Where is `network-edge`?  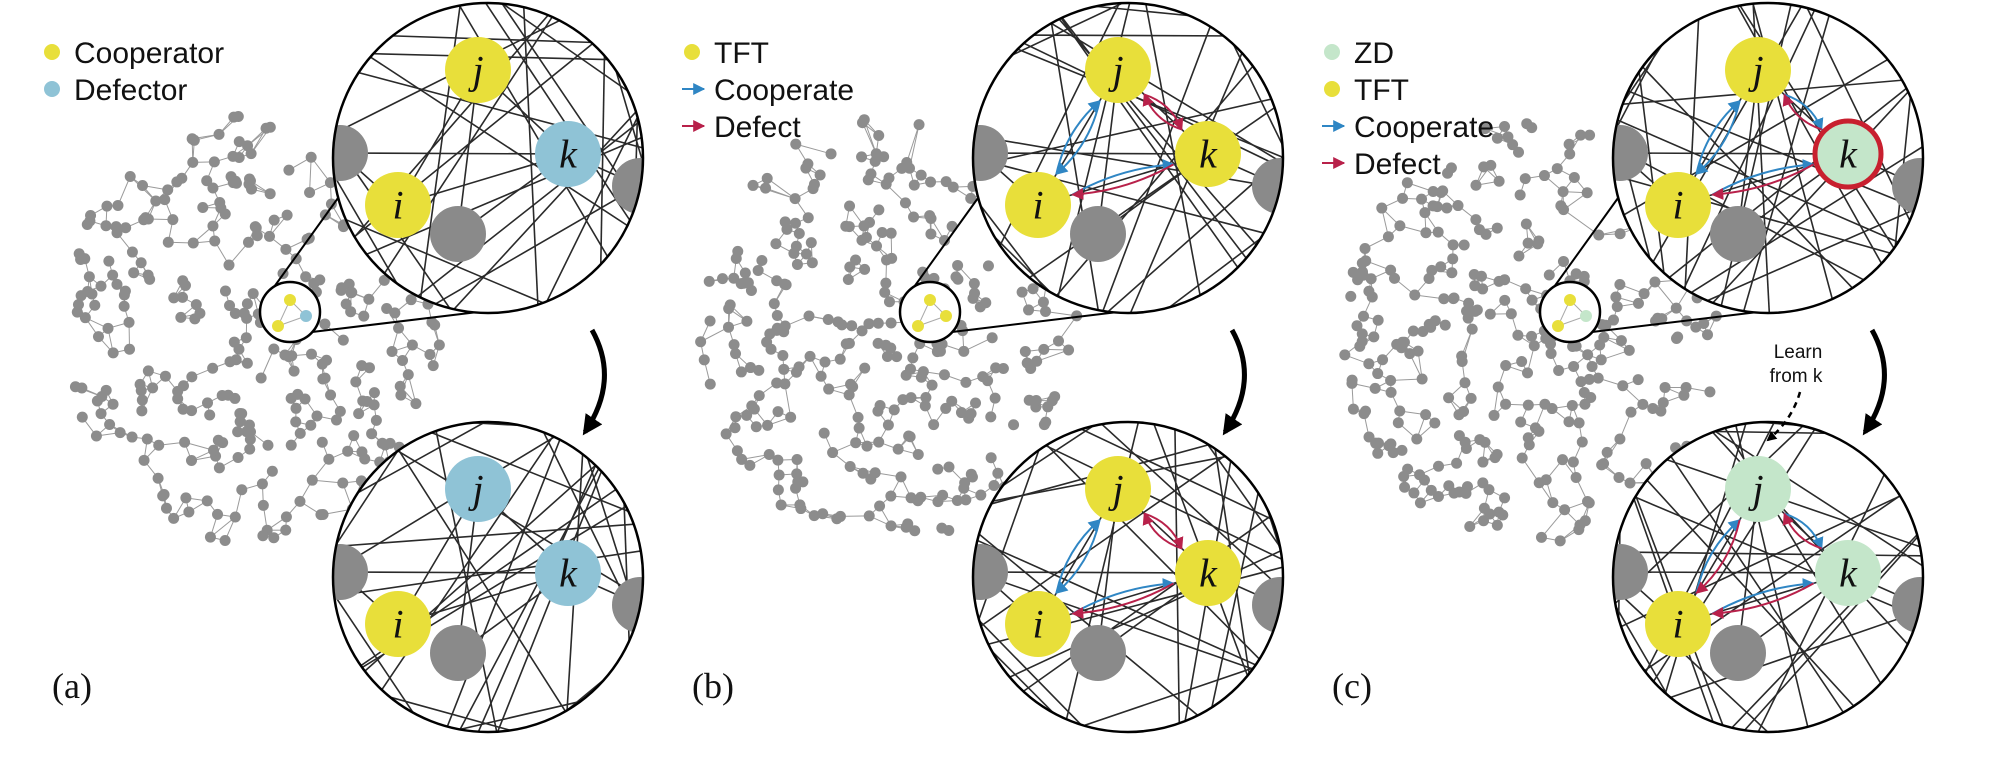 network-edge is located at coordinates (913, 143).